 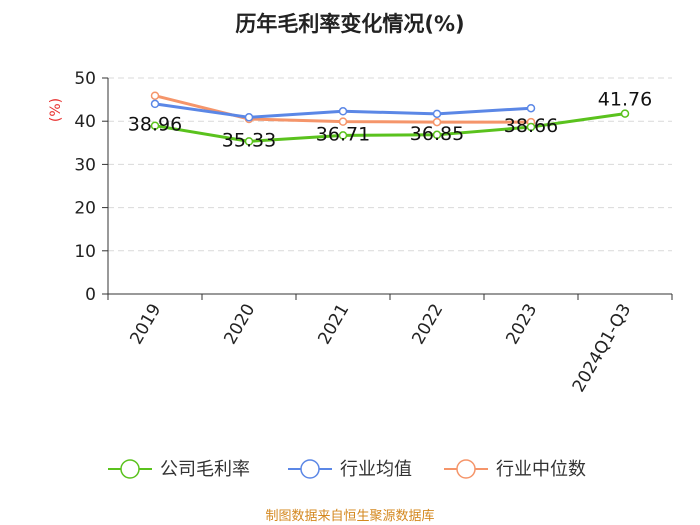 I want to click on chart-title: 历年毛利率变化情况(%), so click(x=349, y=24).